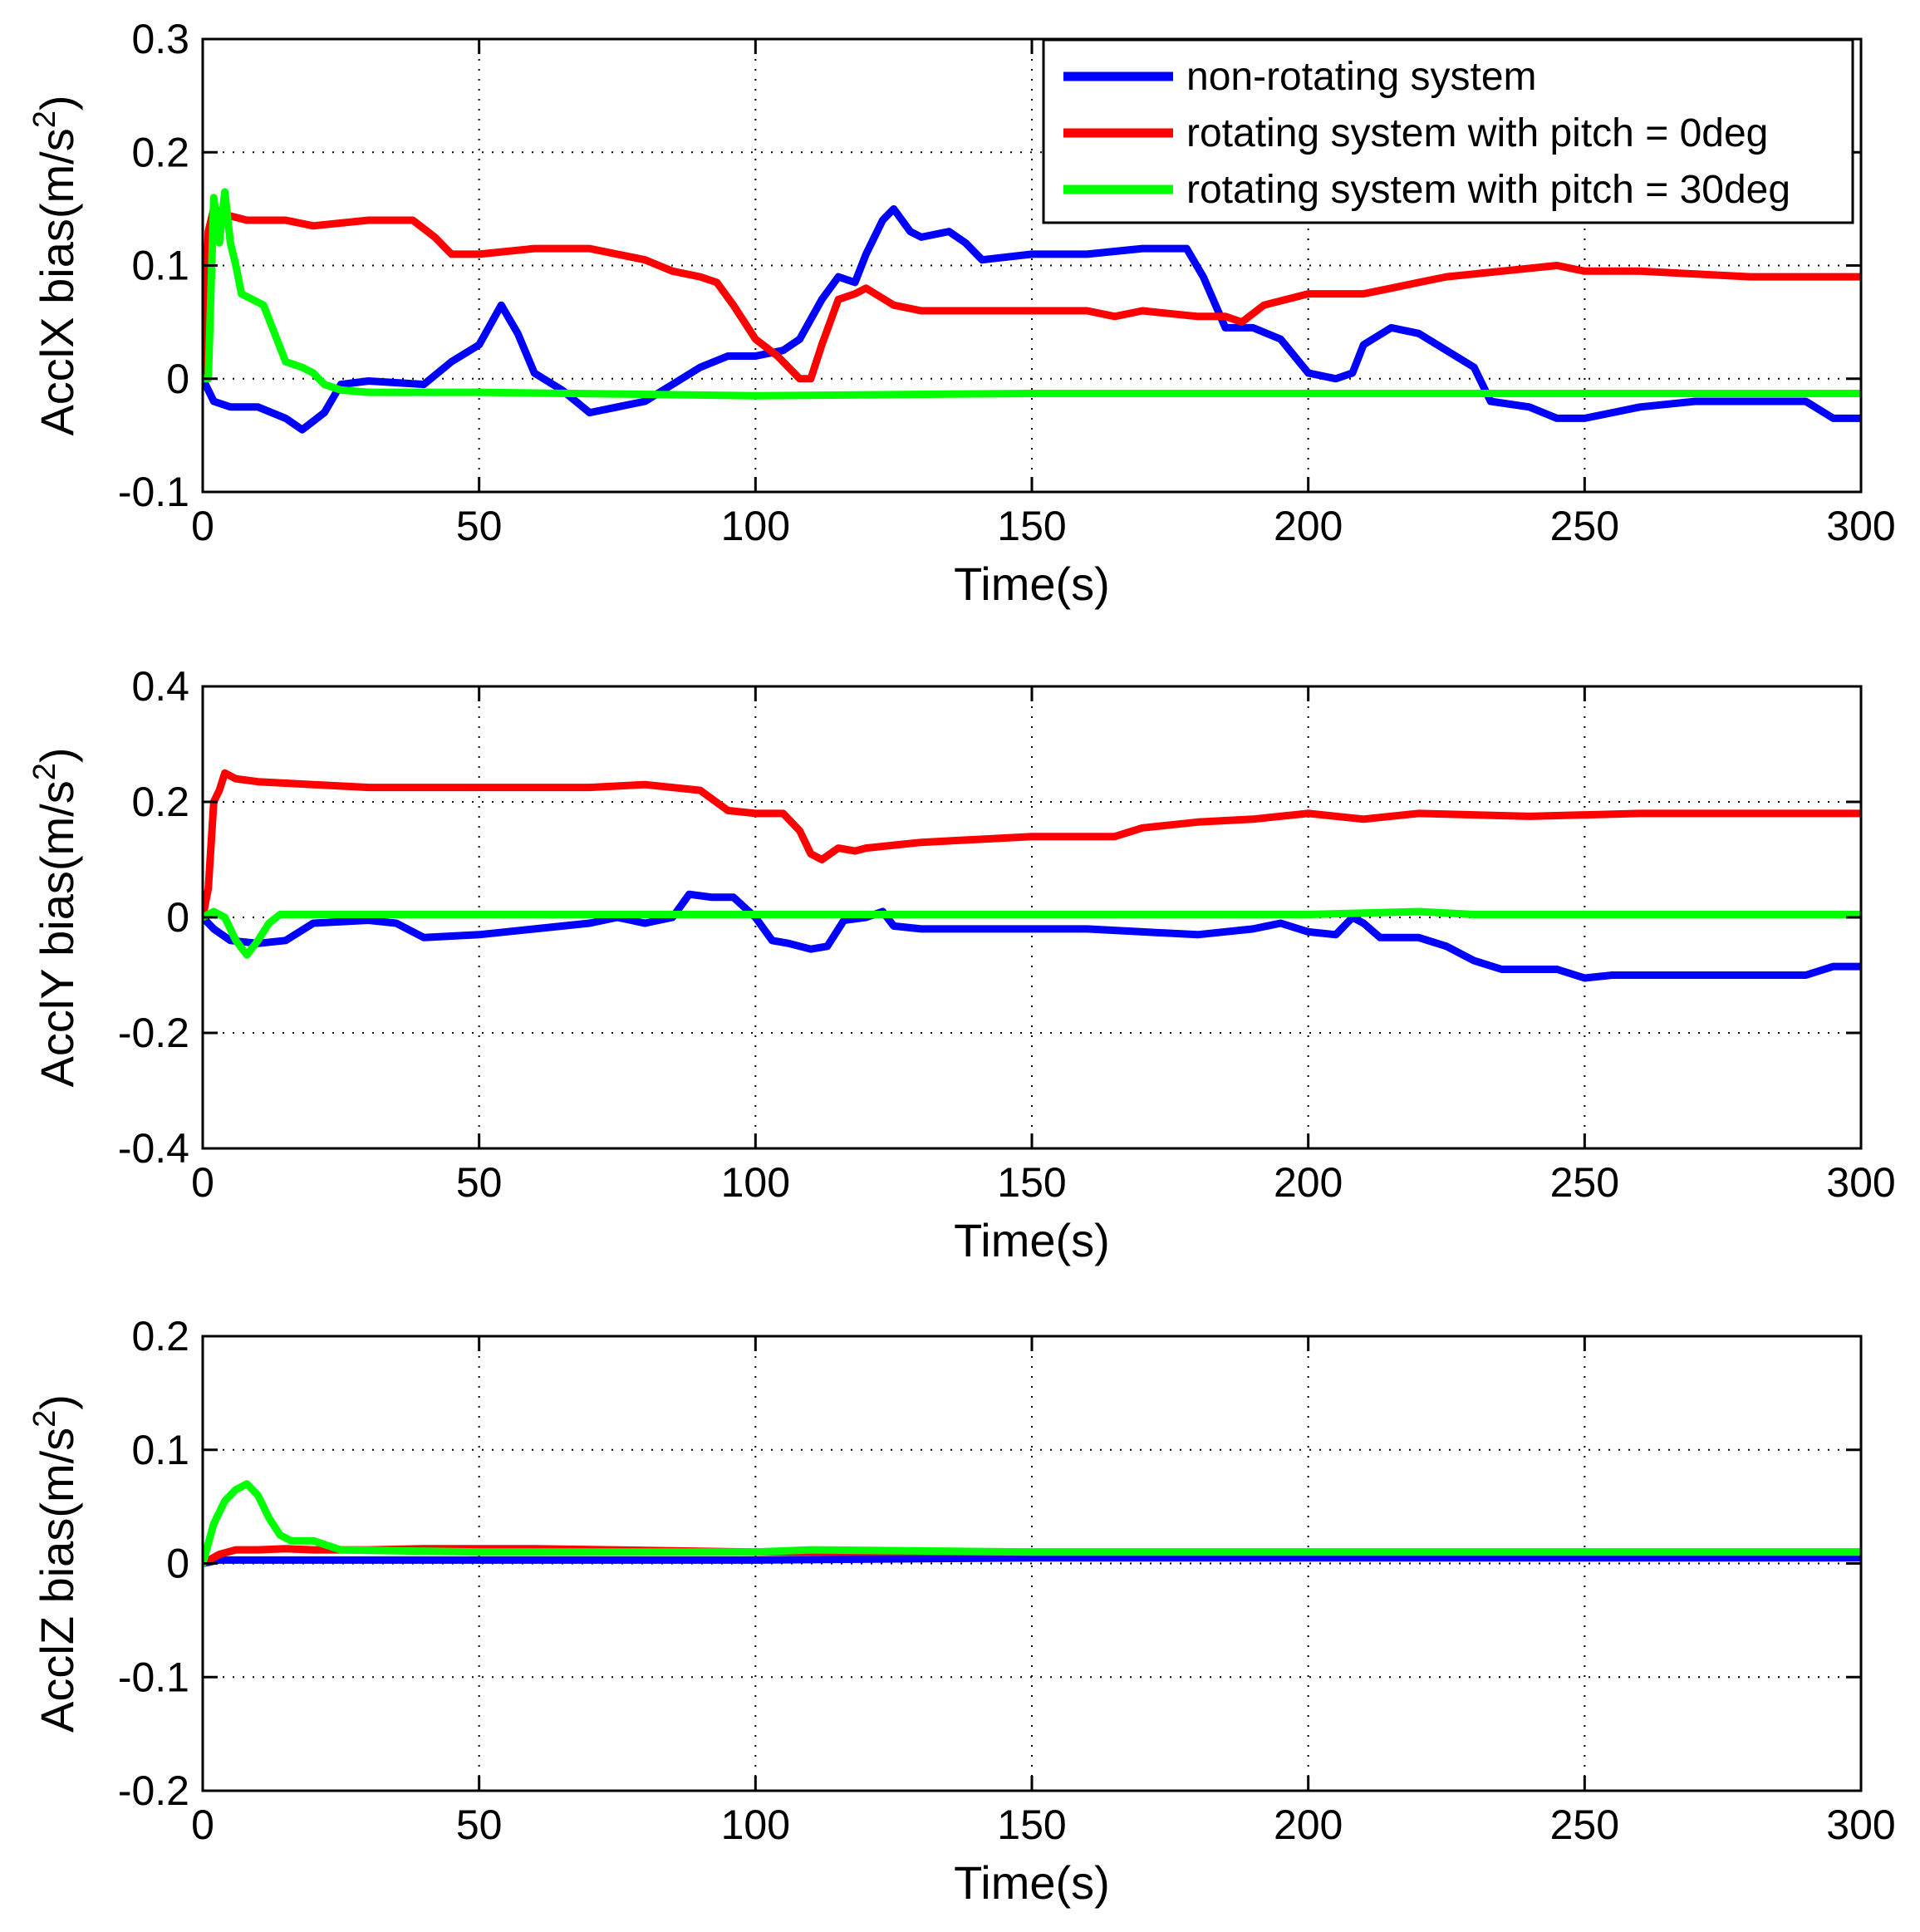 The image size is (1920, 1932). Describe the element at coordinates (153, 1148) in the screenshot. I see `y-tick-label: -0.4` at that location.